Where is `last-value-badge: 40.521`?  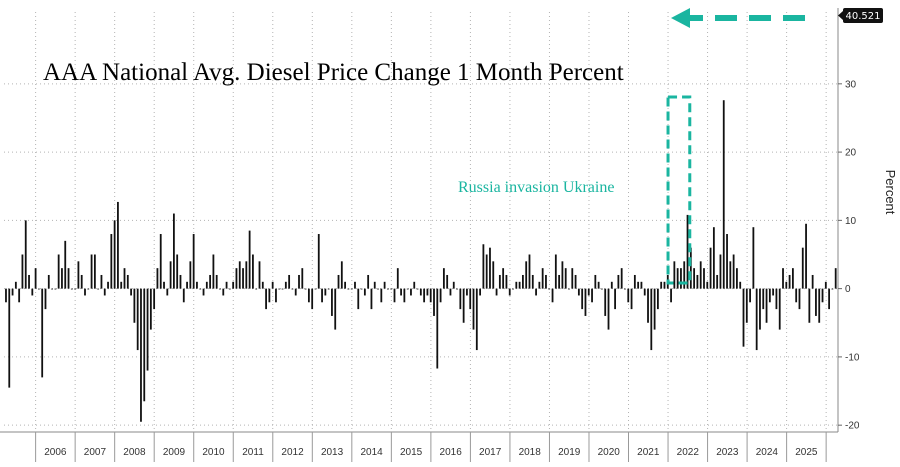
last-value-badge: 40.521 is located at coordinates (860, 15).